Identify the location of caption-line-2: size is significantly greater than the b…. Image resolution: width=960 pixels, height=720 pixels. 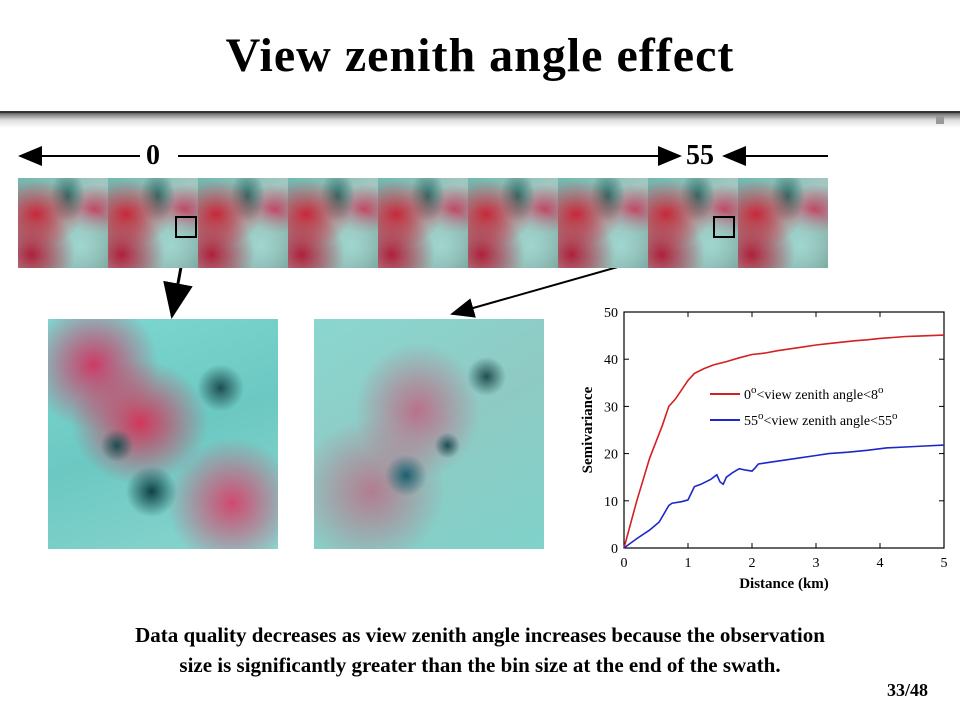
(480, 665).